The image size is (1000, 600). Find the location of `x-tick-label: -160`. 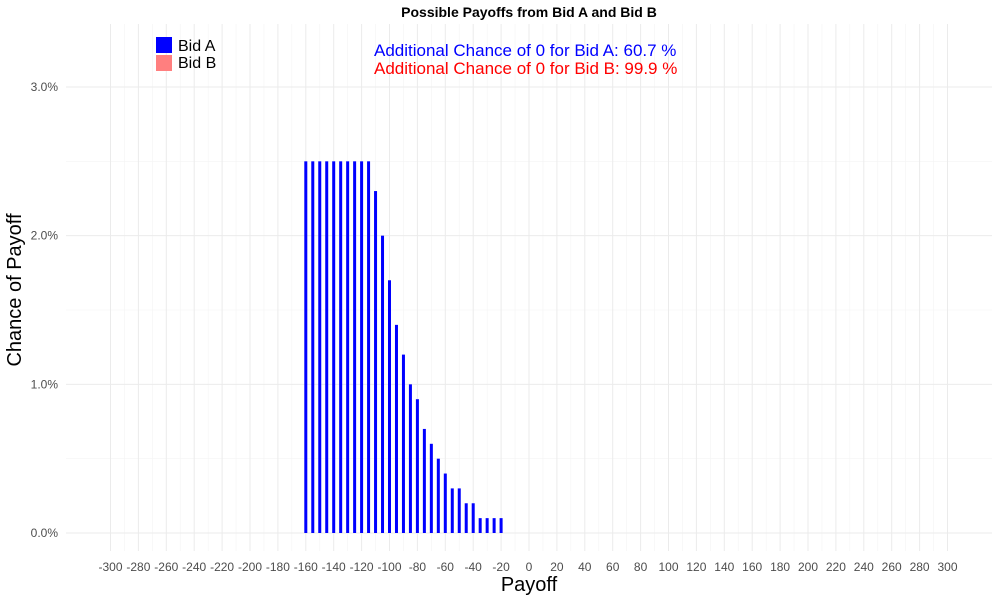

x-tick-label: -160 is located at coordinates (306, 567).